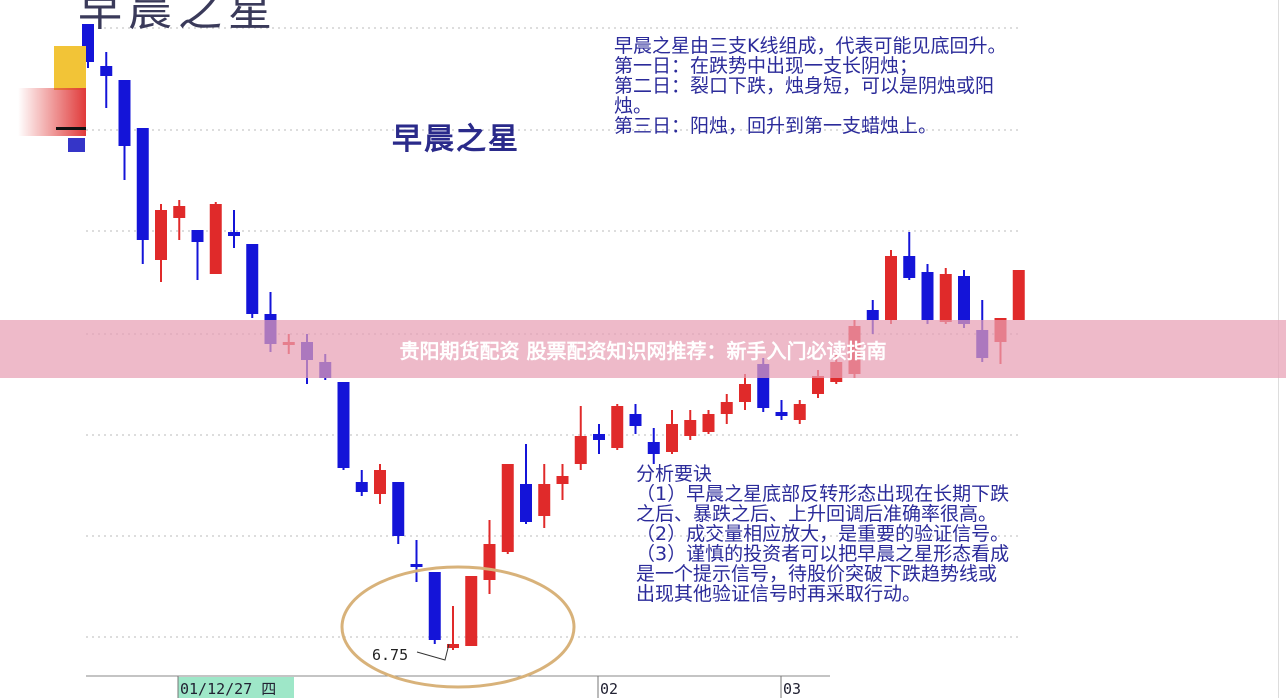 The image size is (1286, 698). What do you see at coordinates (228, 689) in the screenshot?
I see `x-tick-label: 01/12/27 四` at bounding box center [228, 689].